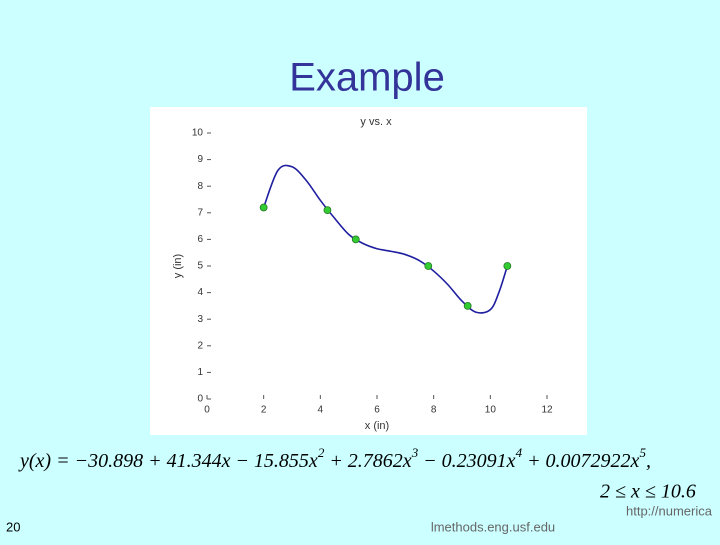  What do you see at coordinates (200, 372) in the screenshot?
I see `y-tick-label: 1` at bounding box center [200, 372].